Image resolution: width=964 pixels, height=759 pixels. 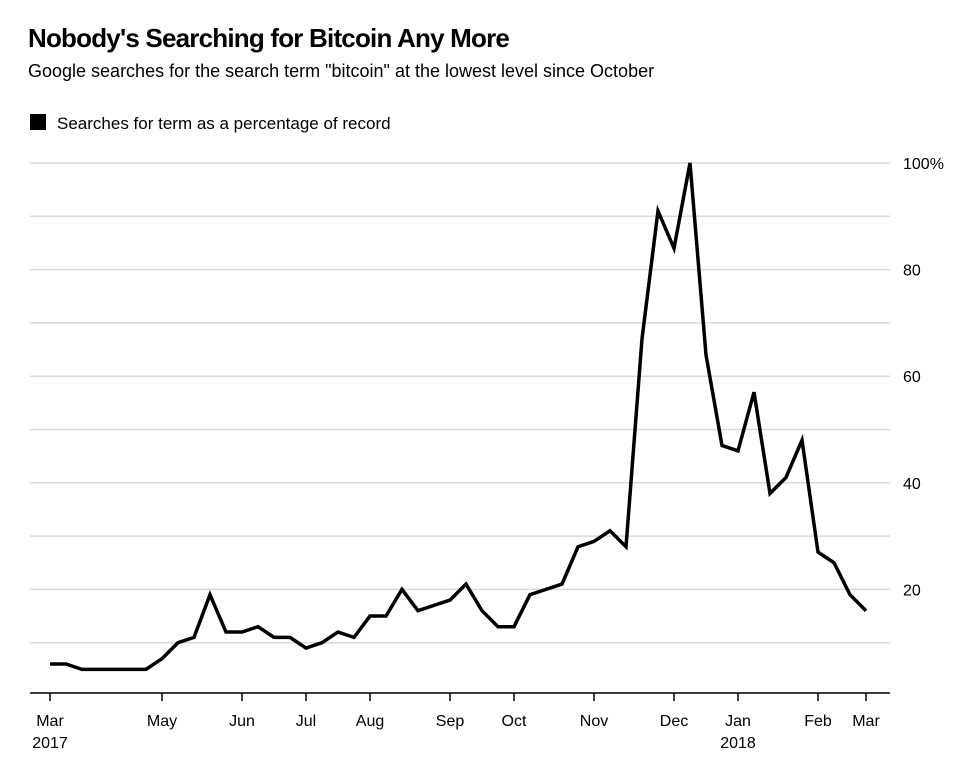 What do you see at coordinates (738, 732) in the screenshot?
I see `x-tick-label: Jan 2018` at bounding box center [738, 732].